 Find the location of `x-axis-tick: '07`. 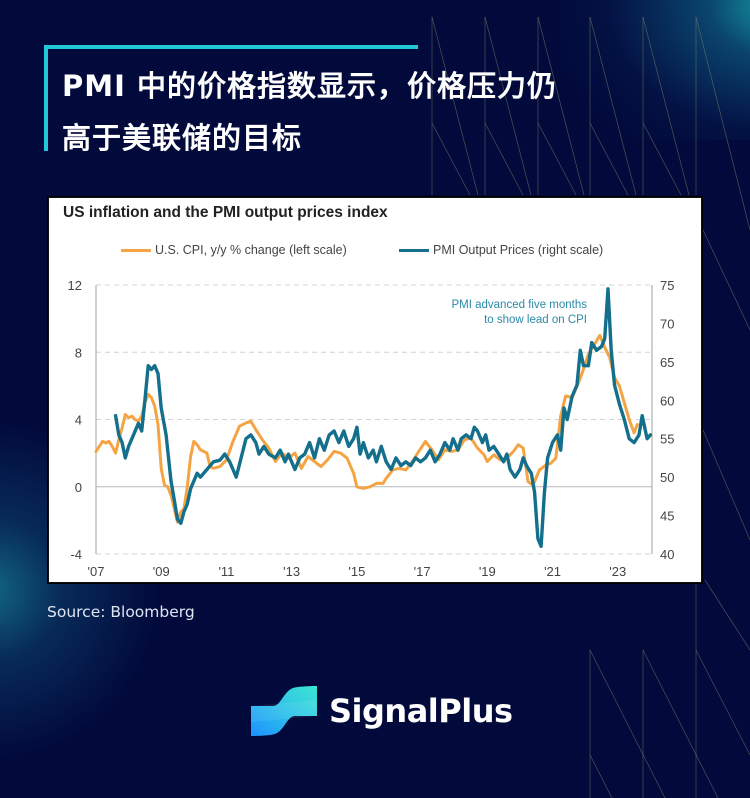

x-axis-tick: '07 is located at coordinates (96, 571).